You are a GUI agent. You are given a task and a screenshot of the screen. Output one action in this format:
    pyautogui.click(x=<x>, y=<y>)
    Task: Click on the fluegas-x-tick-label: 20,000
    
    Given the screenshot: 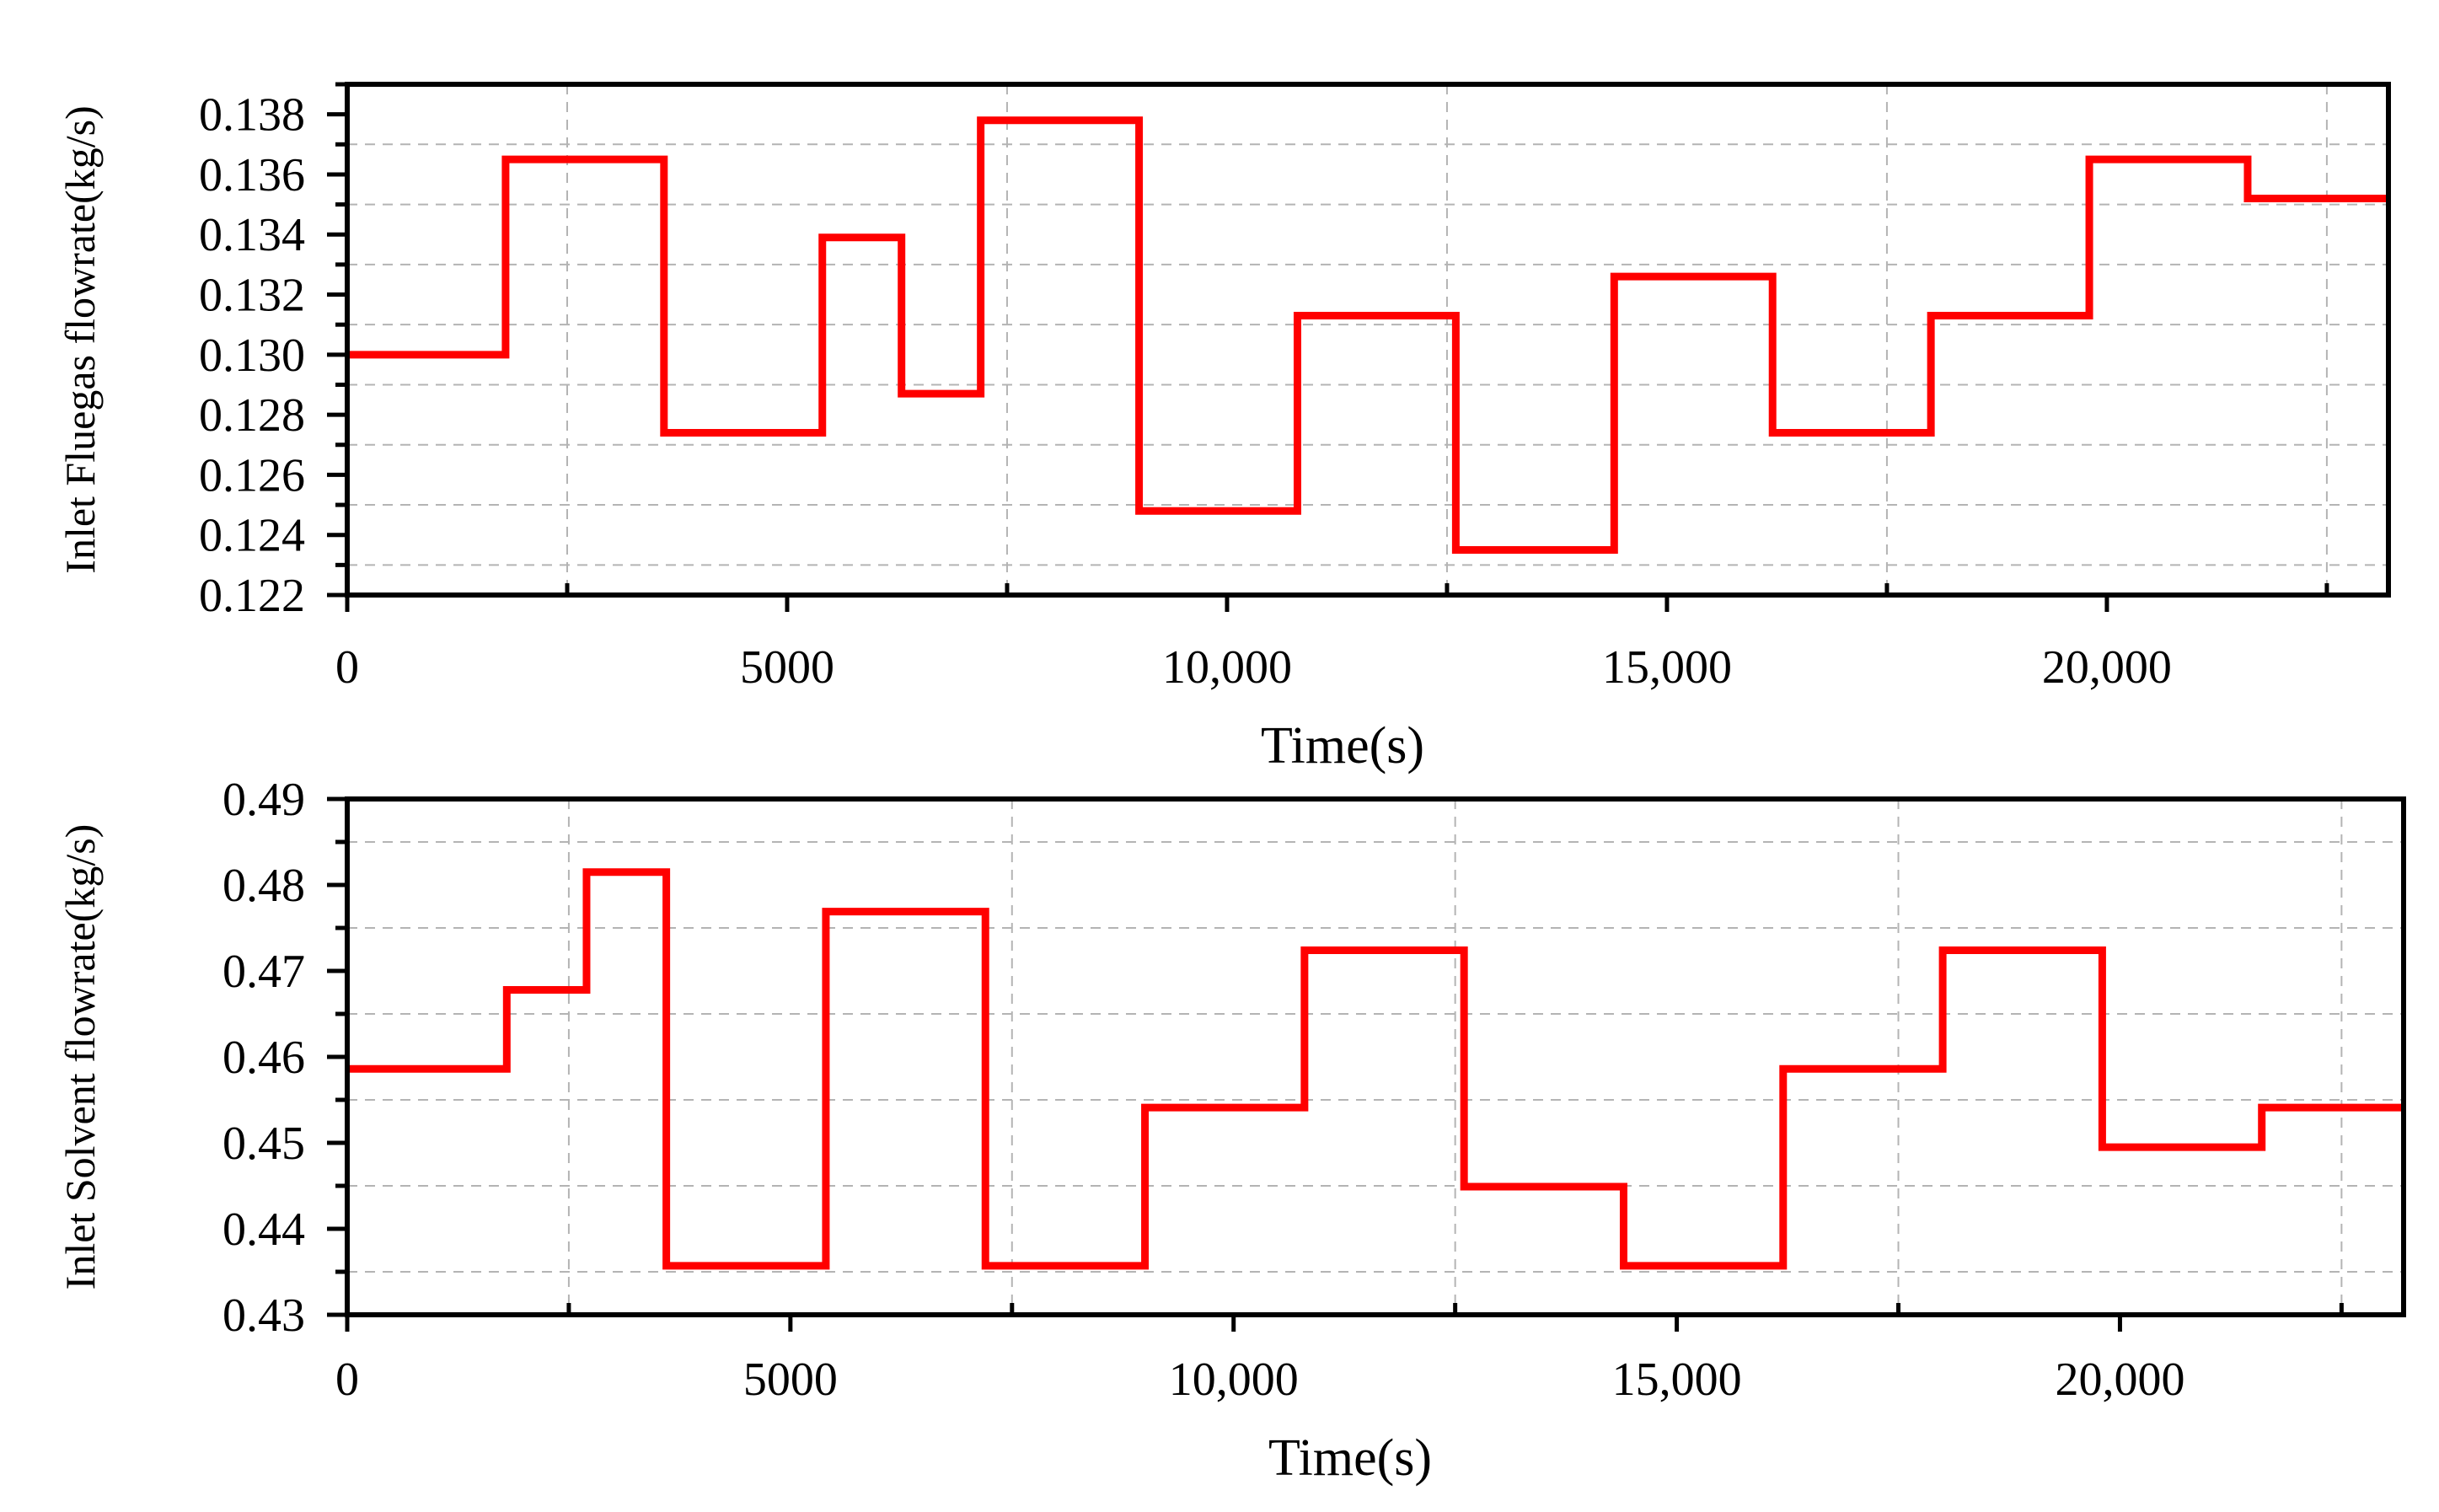 What is the action you would take?
    pyautogui.click(x=2107, y=667)
    